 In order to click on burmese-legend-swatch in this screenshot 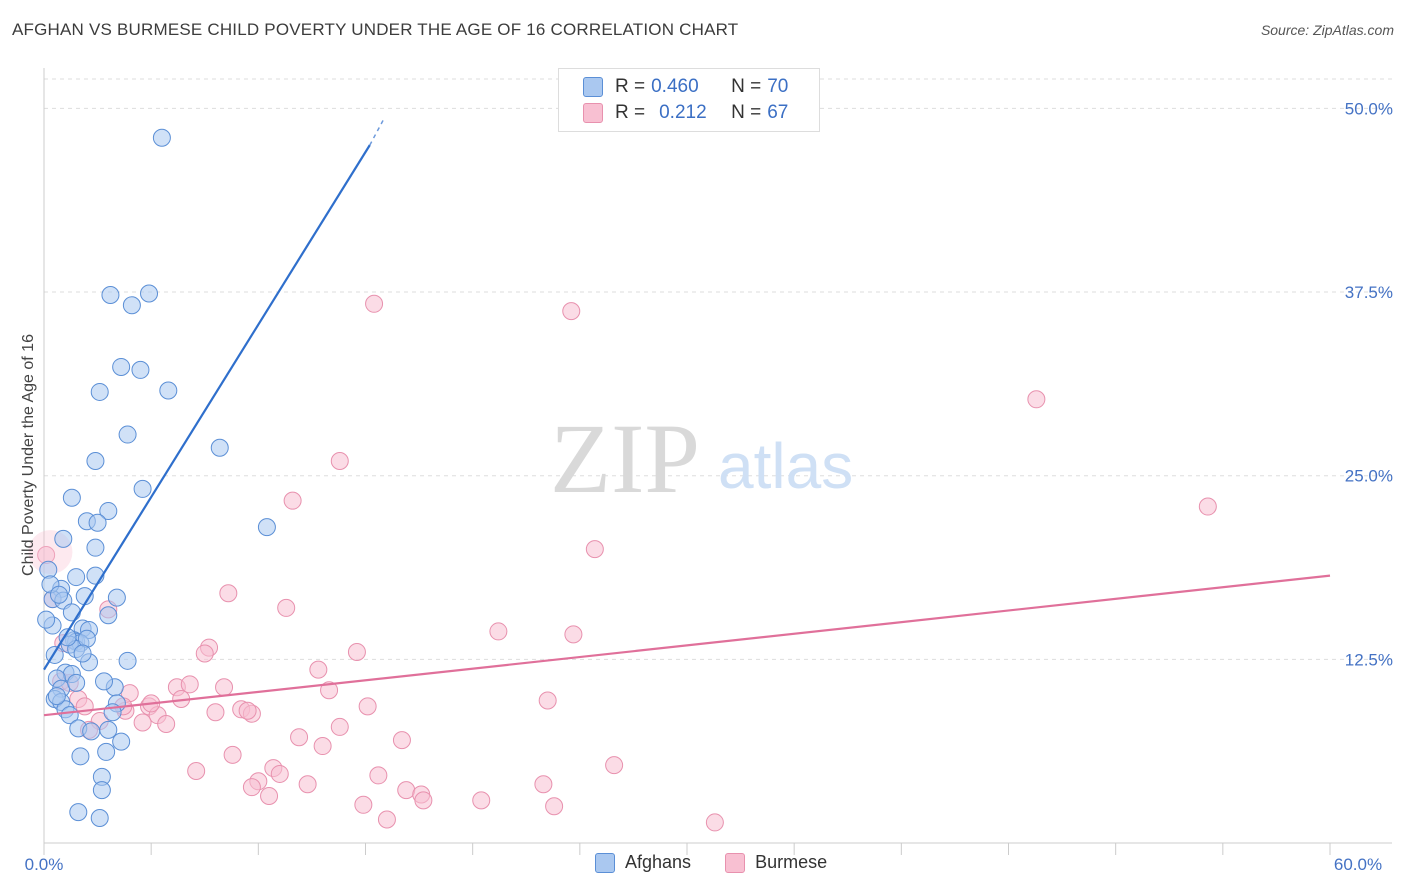, I will do `click(735, 862)`.